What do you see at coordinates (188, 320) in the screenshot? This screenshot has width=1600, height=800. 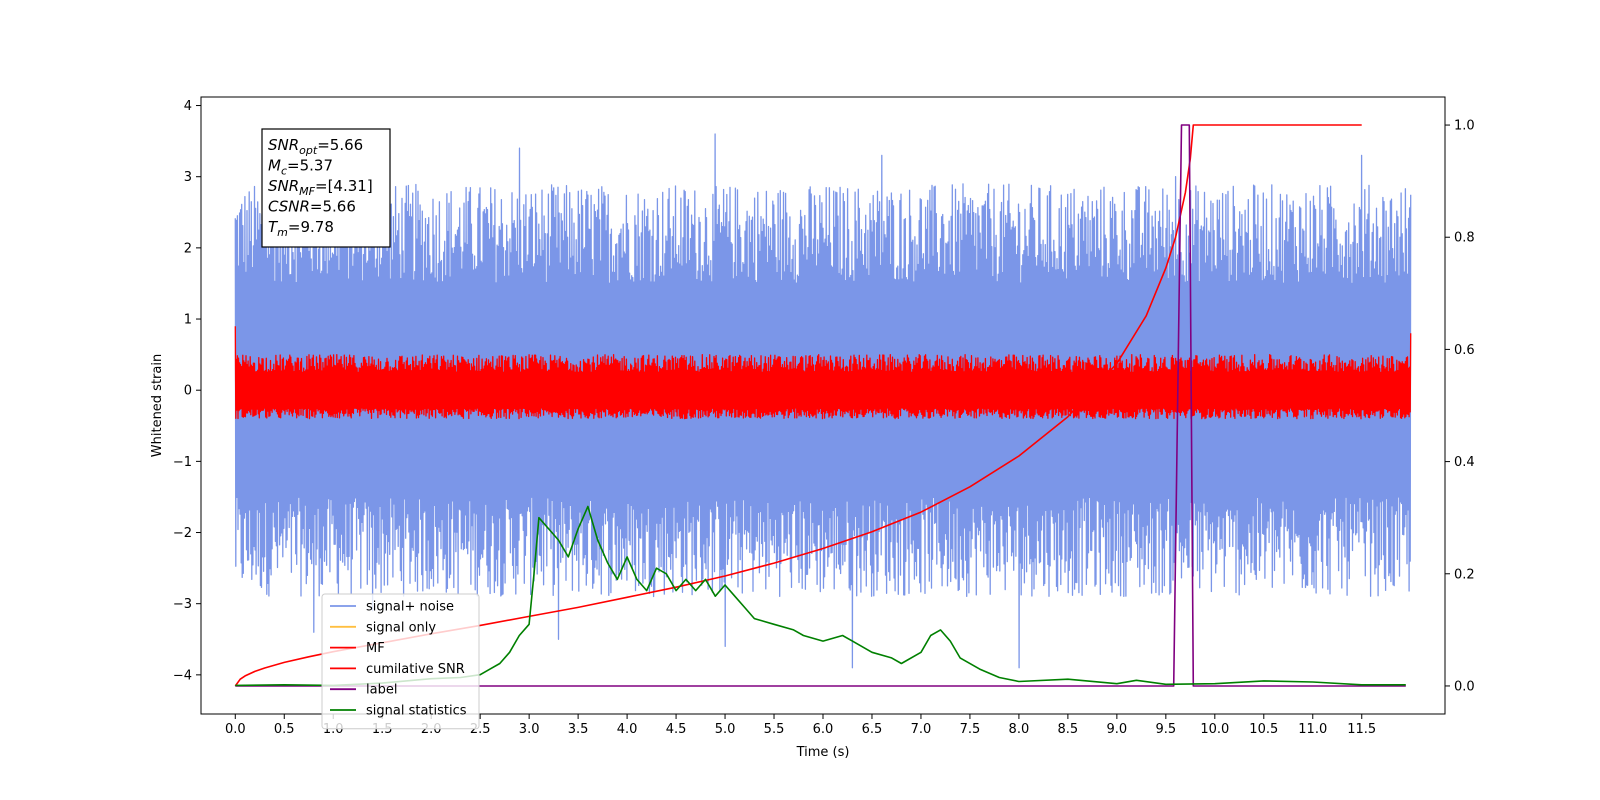 I see `y-tick-label: 1` at bounding box center [188, 320].